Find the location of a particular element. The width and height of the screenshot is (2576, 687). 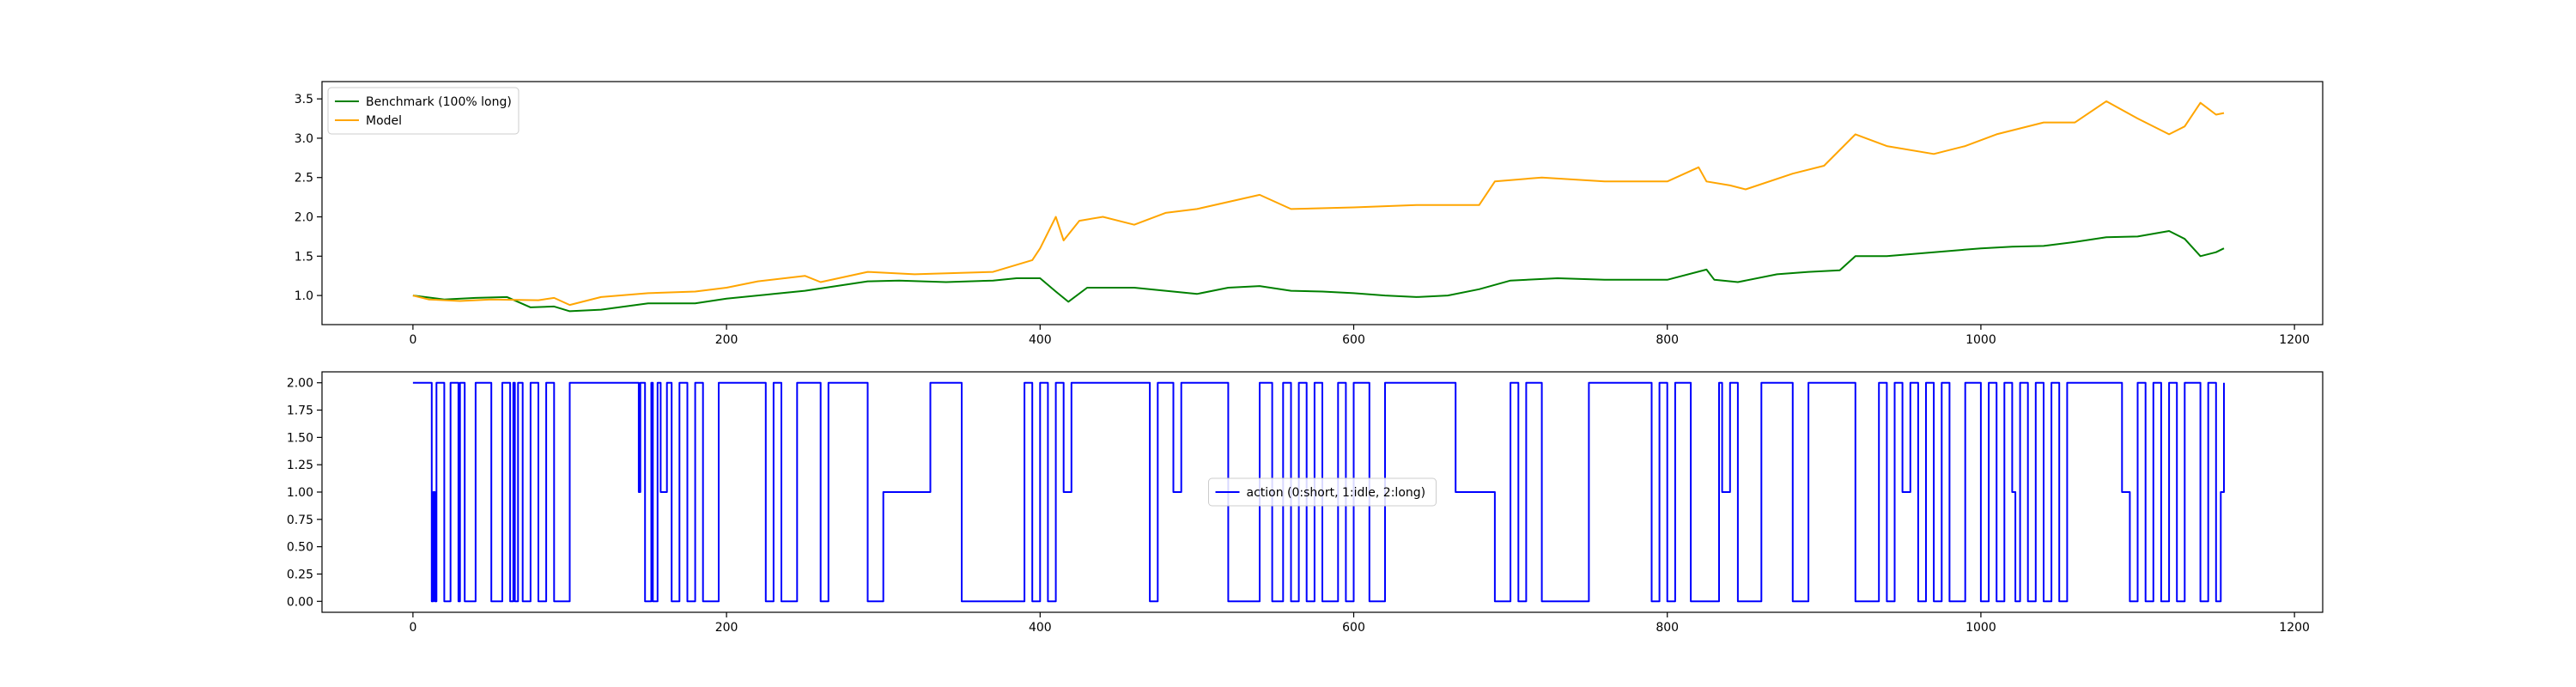

y-tick-label: 3.5 is located at coordinates (304, 99).